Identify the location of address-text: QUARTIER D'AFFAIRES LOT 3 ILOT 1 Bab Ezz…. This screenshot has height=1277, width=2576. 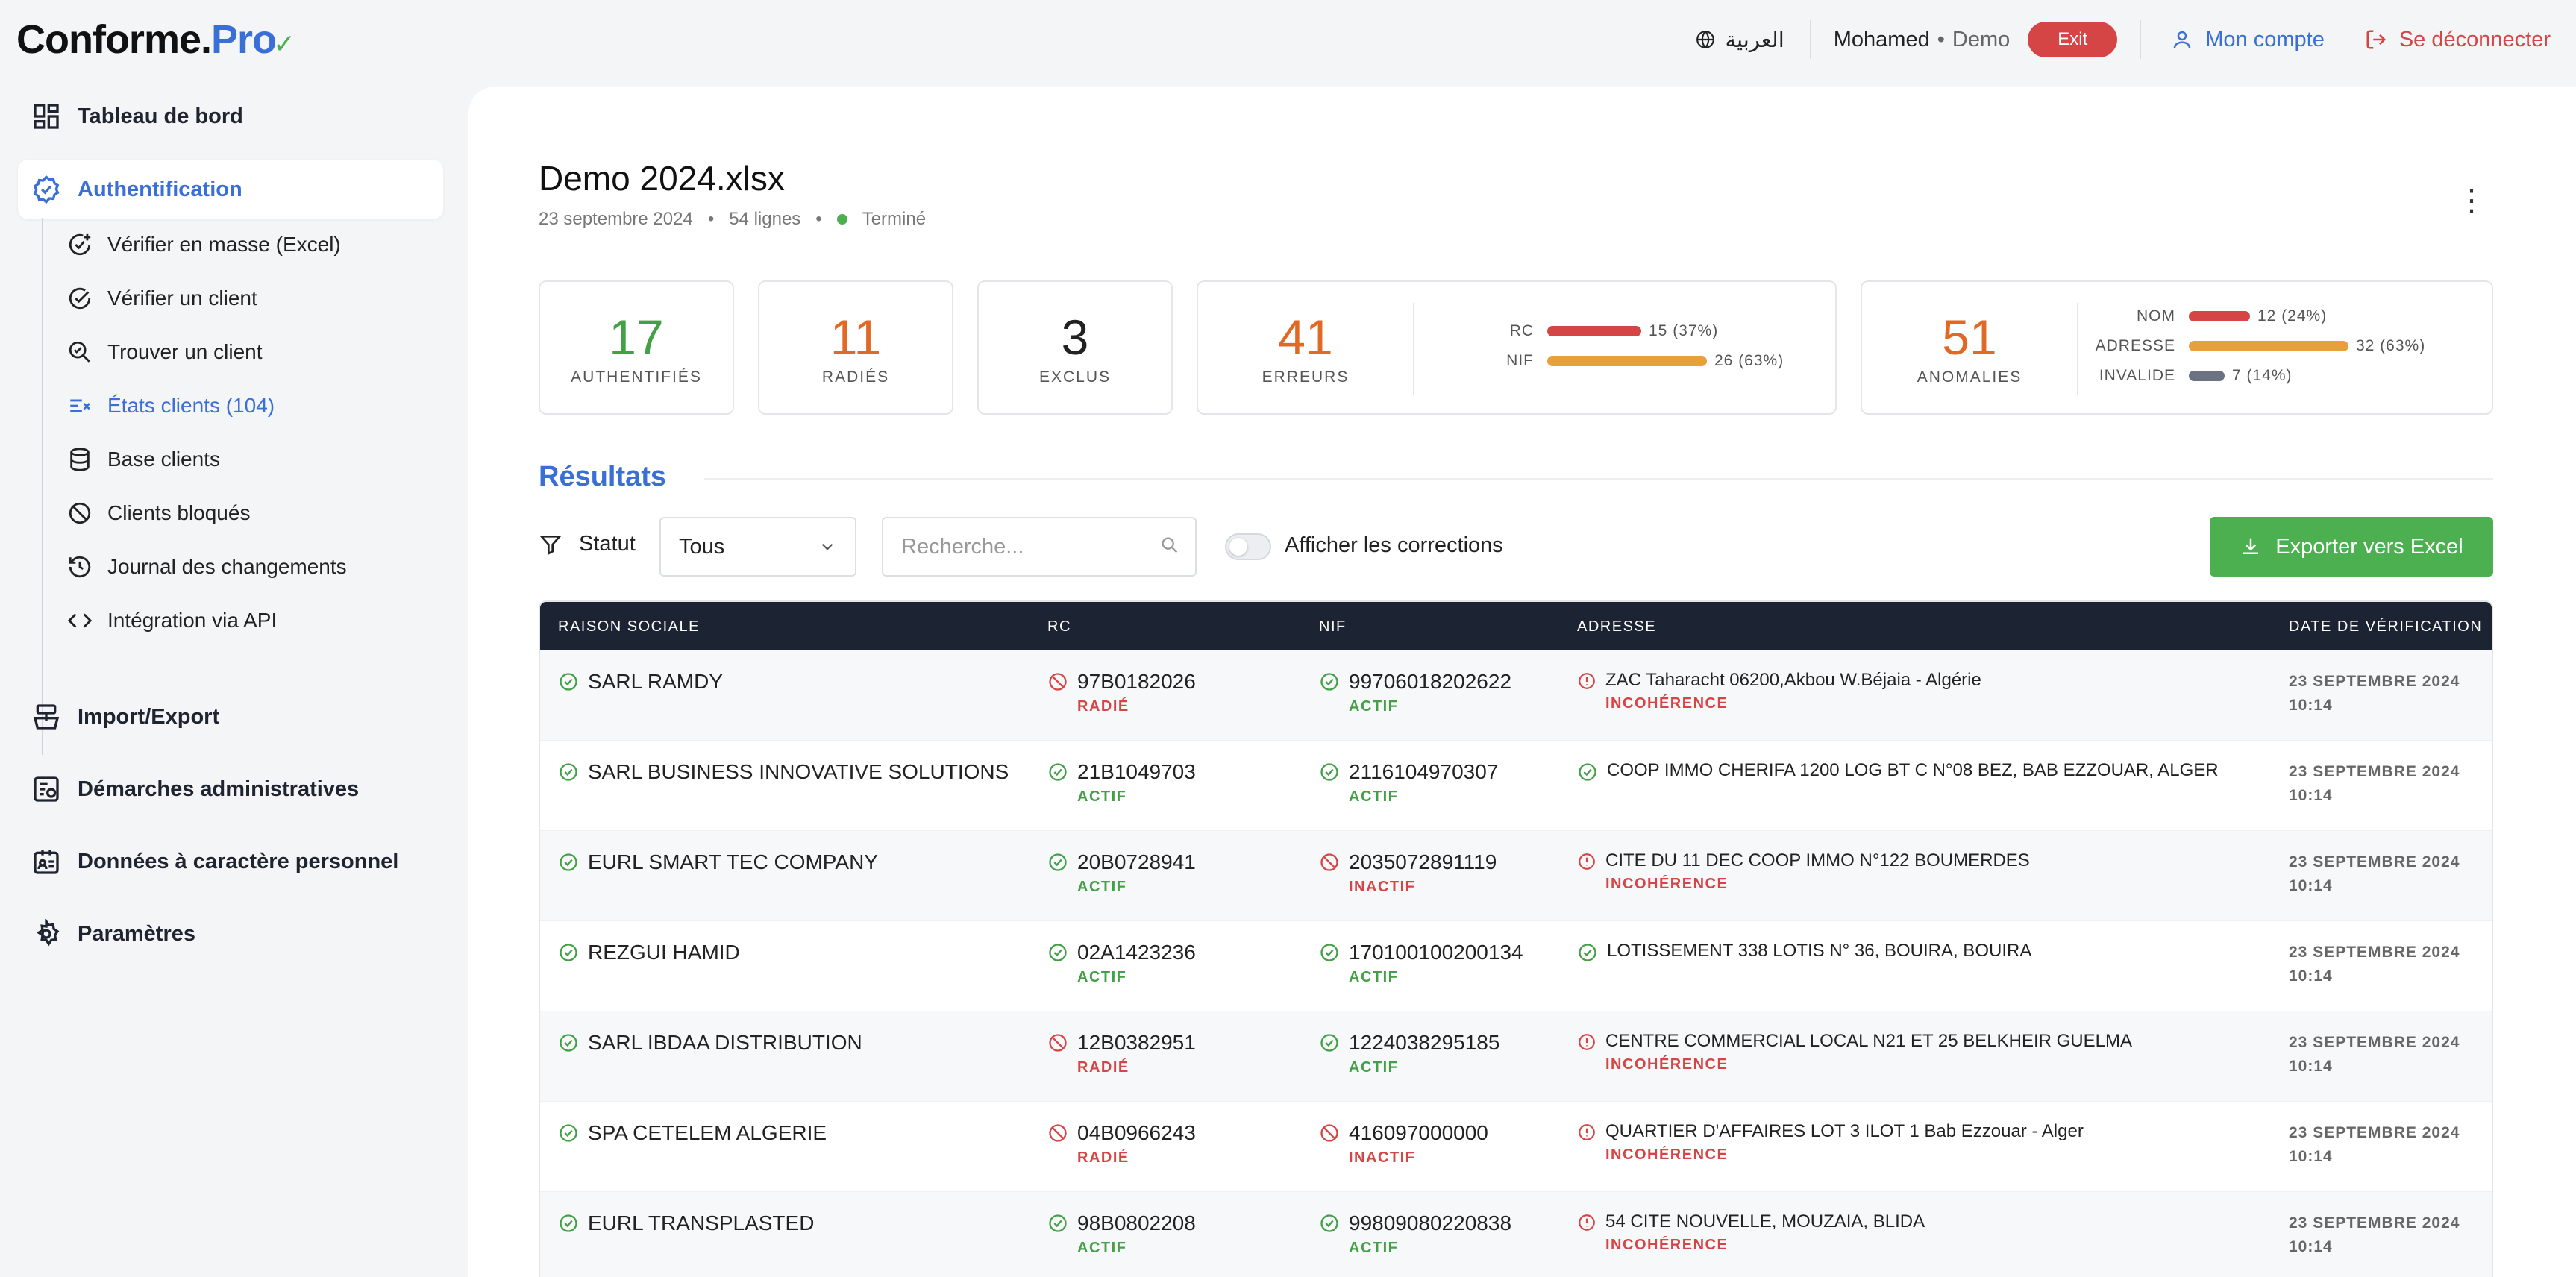
(1844, 1131).